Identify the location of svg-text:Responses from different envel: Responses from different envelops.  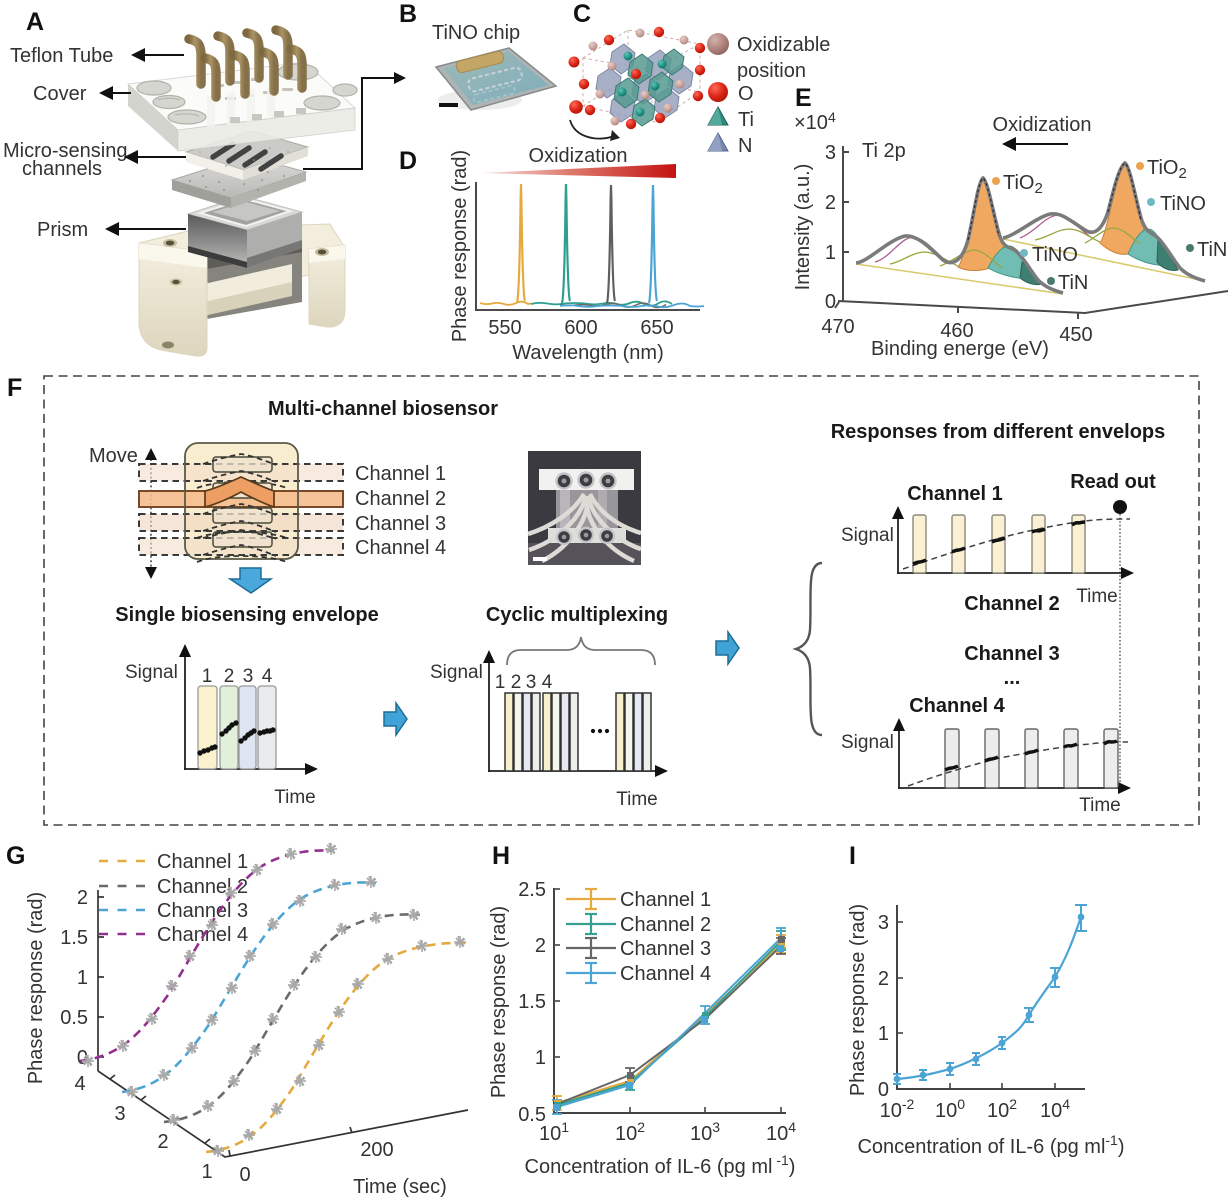
(998, 432).